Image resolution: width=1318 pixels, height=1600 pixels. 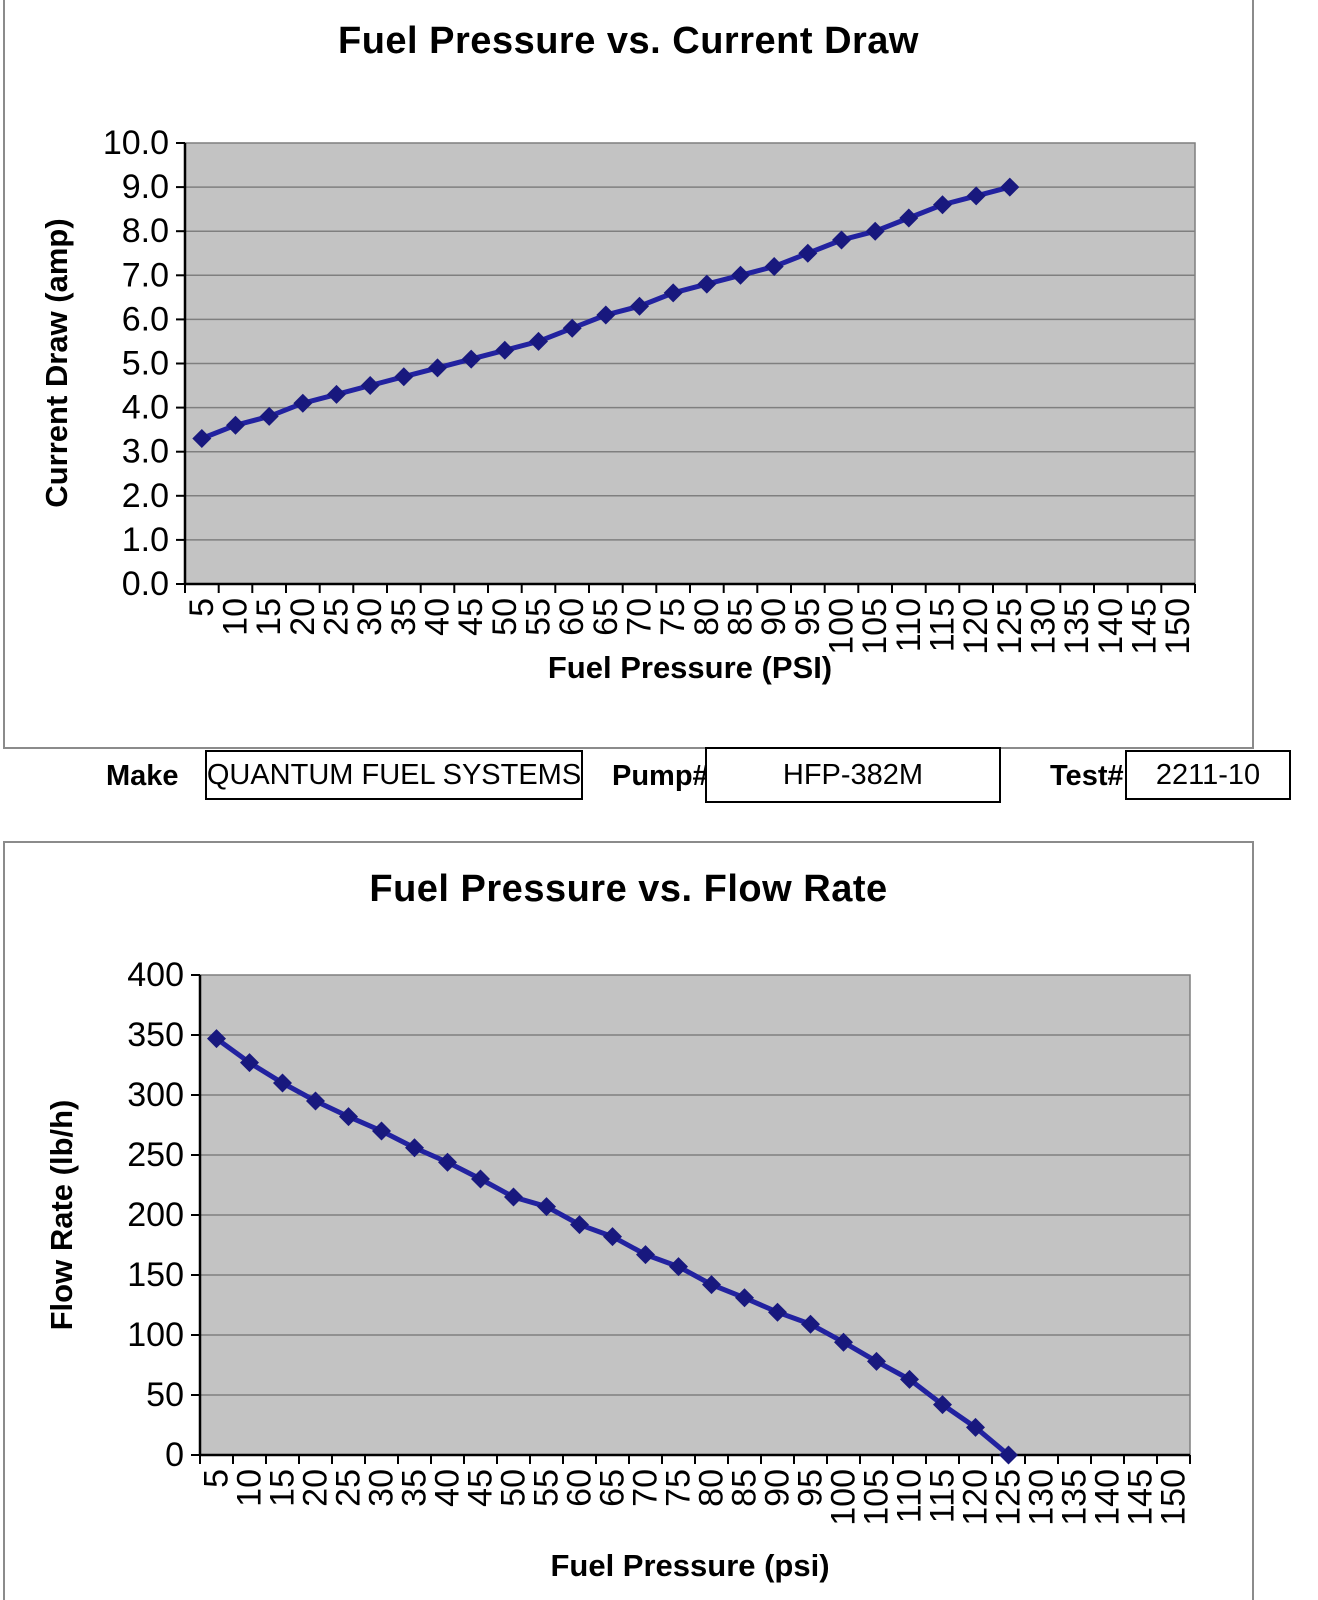 What do you see at coordinates (145, 275) in the screenshot?
I see `svg-text: 7.0` at bounding box center [145, 275].